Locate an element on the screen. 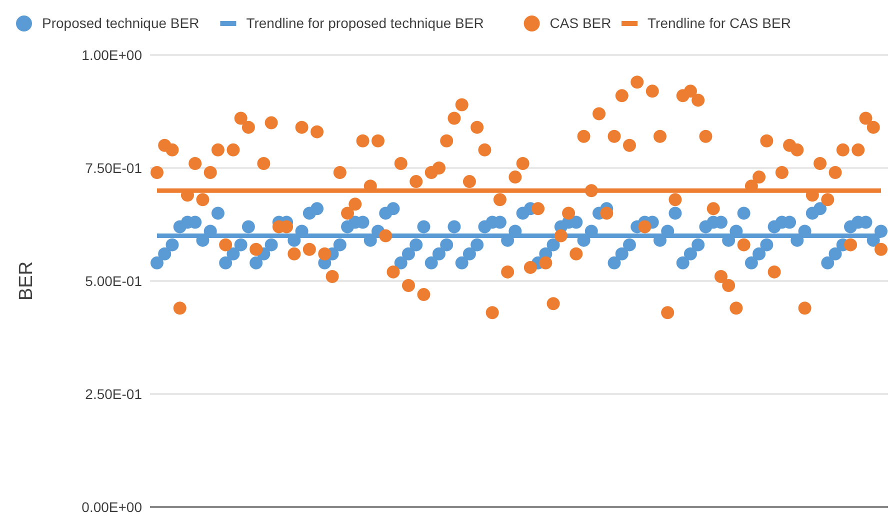  legend-label: Proposed technique BER is located at coordinates (121, 23).